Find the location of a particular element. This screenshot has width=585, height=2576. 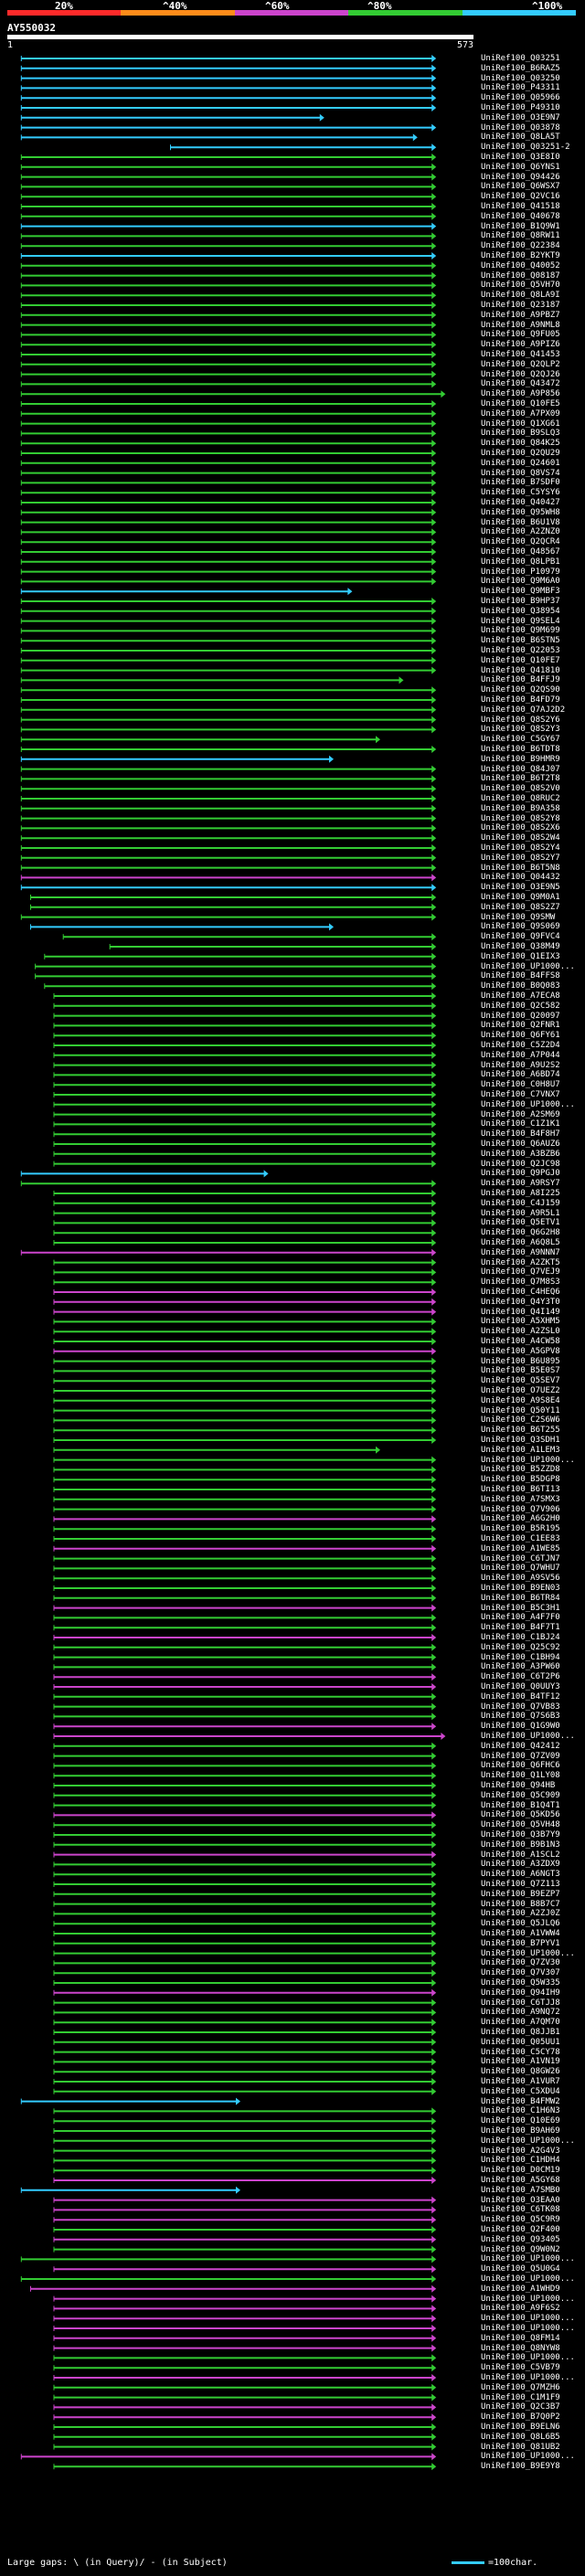

hit-label: UniRef100_Q10FE7 is located at coordinates (520, 660).